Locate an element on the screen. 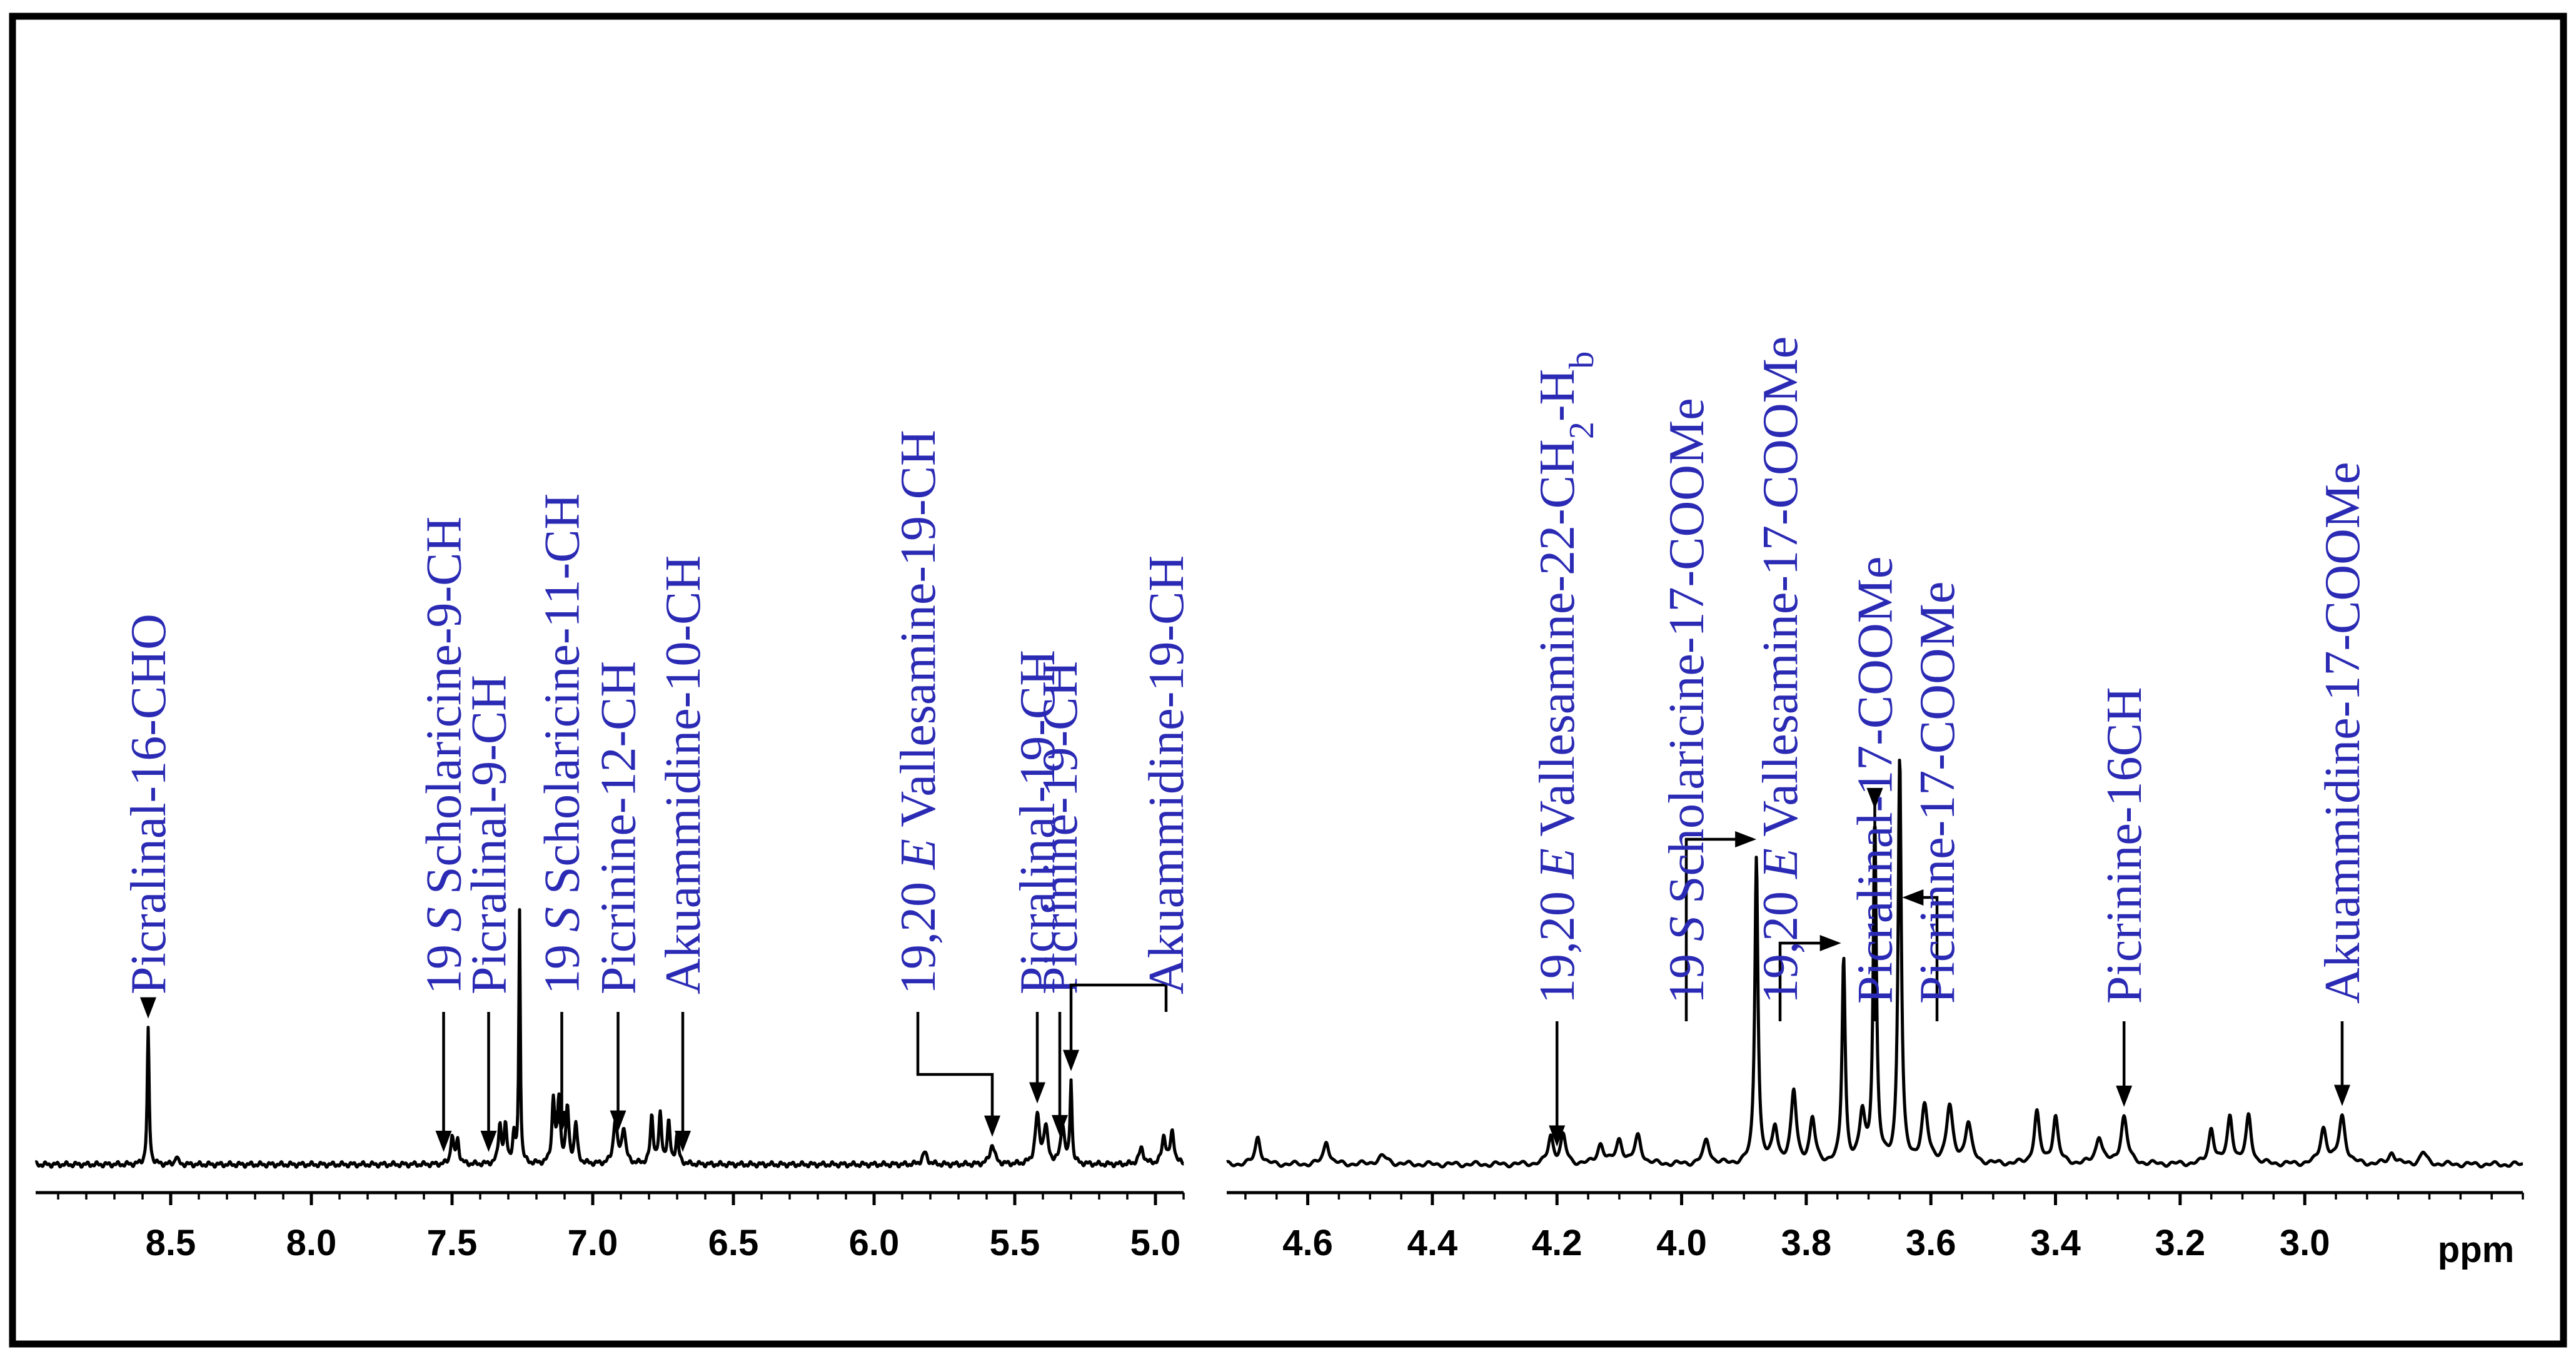  annotation-label: Picralinal-9-CH is located at coordinates (489, 834).